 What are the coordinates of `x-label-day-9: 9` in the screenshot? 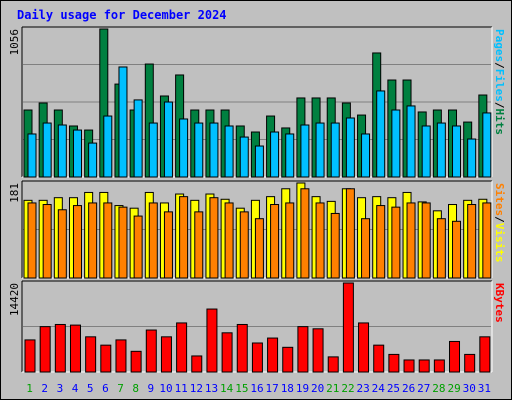 It's located at (151, 388).